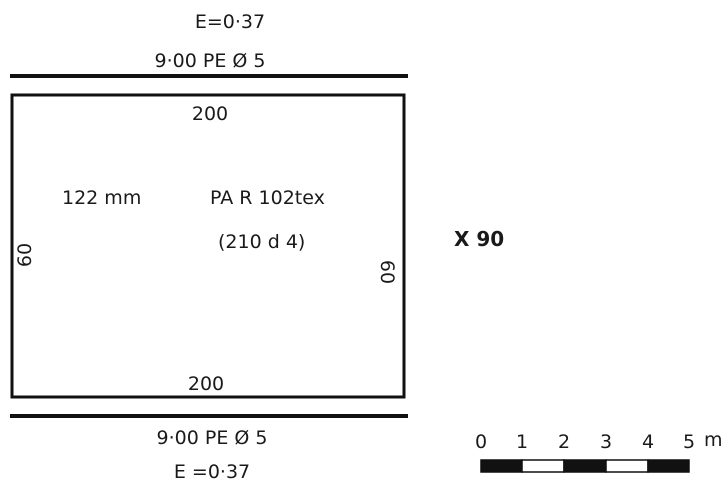 The image size is (726, 491). Describe the element at coordinates (481, 442) in the screenshot. I see `scale-tick-label: 0` at that location.